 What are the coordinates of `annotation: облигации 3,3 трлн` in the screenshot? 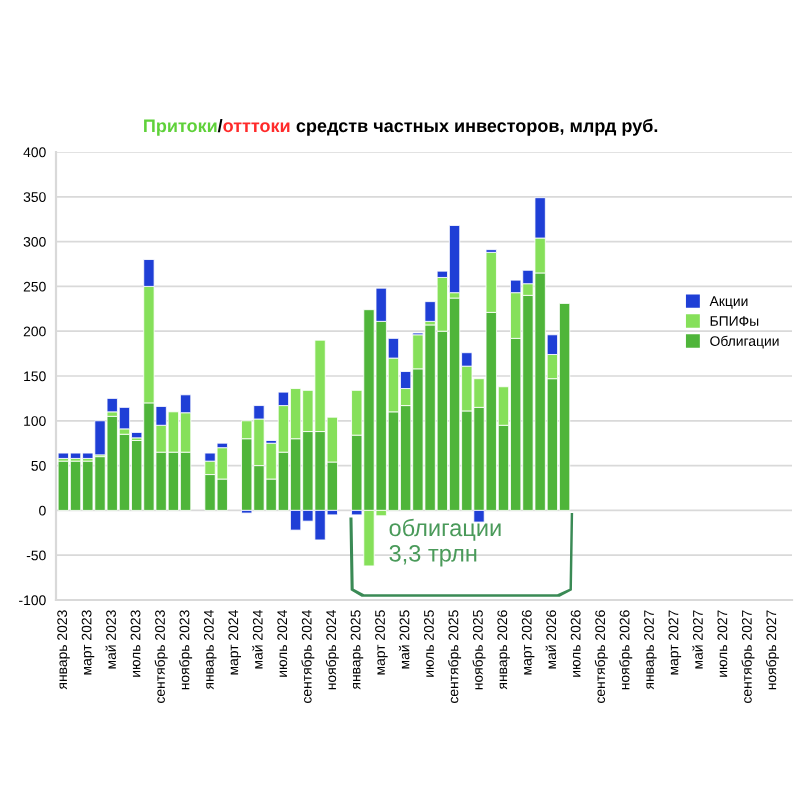 It's located at (445, 542).